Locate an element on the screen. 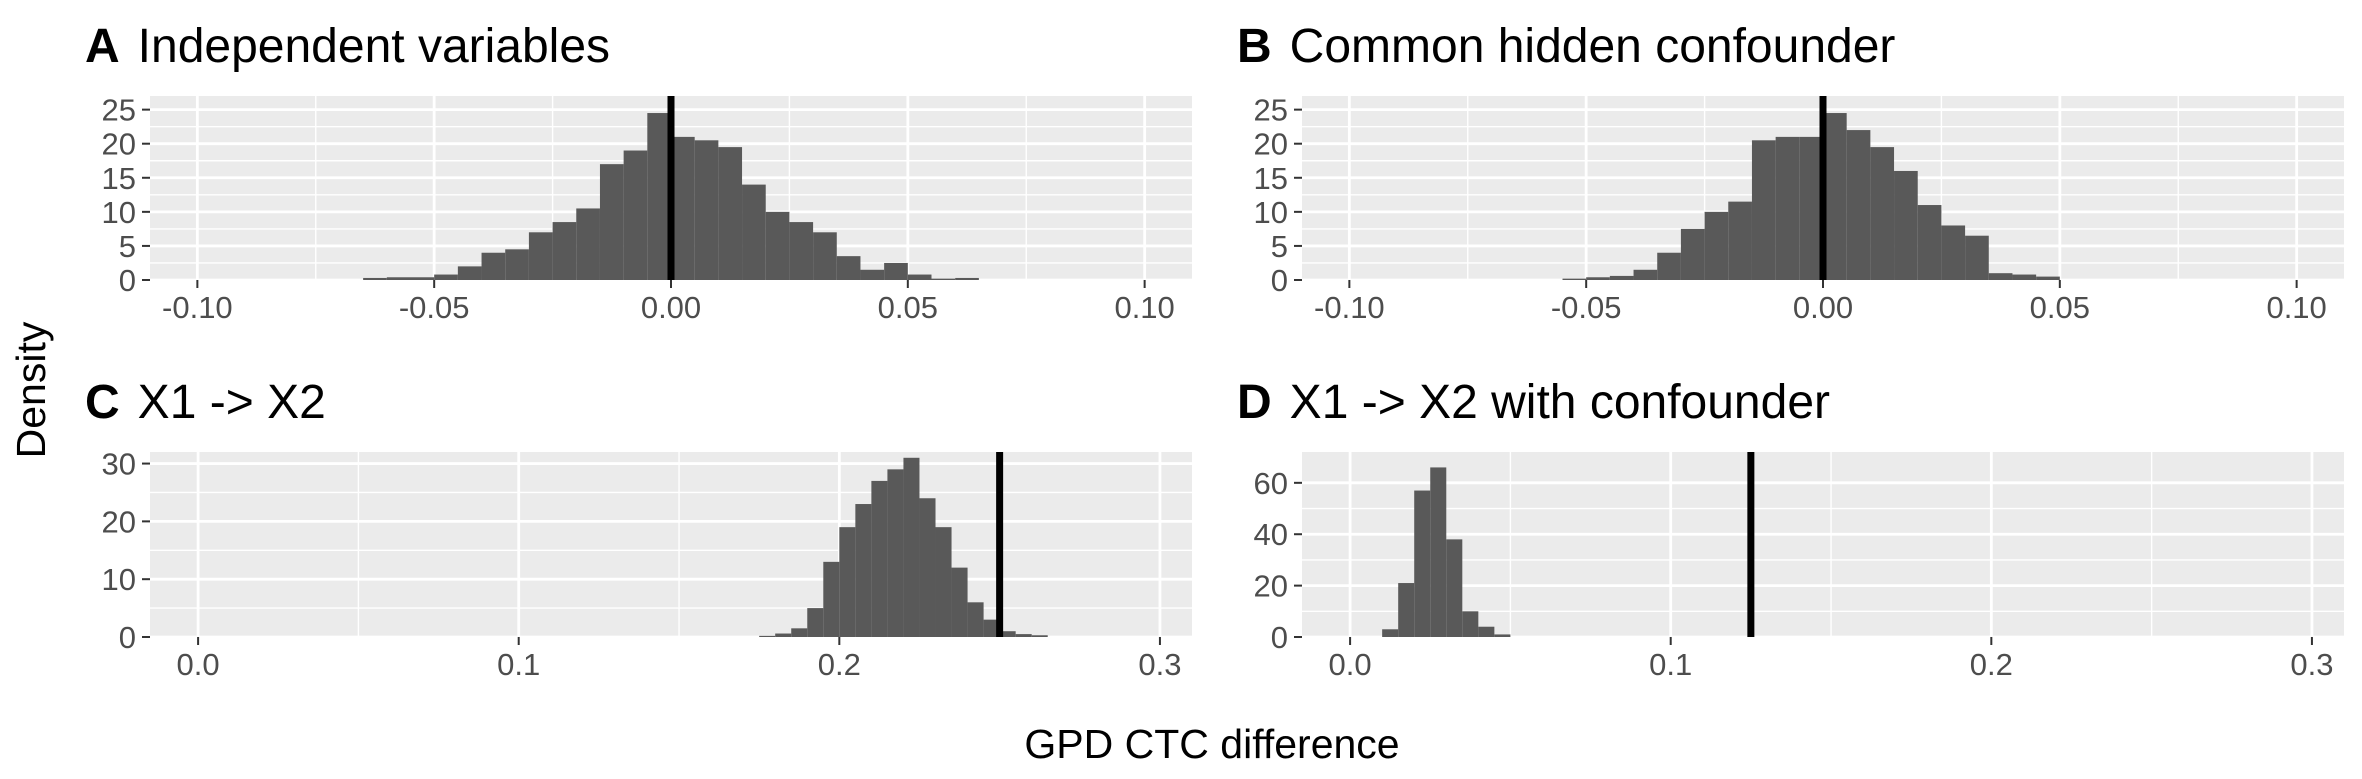 This screenshot has width=2362, height=779. x-tick-label: -0.05 is located at coordinates (1586, 307).